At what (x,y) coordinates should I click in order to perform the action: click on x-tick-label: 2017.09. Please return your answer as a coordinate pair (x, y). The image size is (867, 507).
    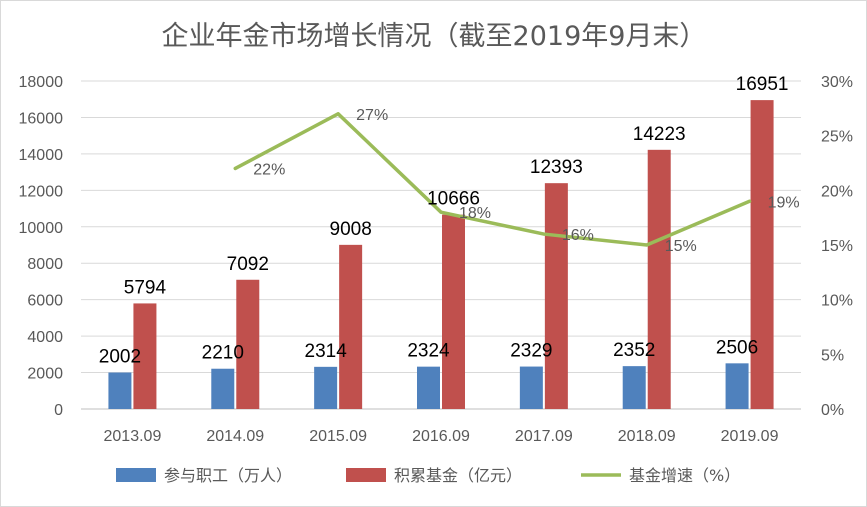
    Looking at the image, I should click on (544, 436).